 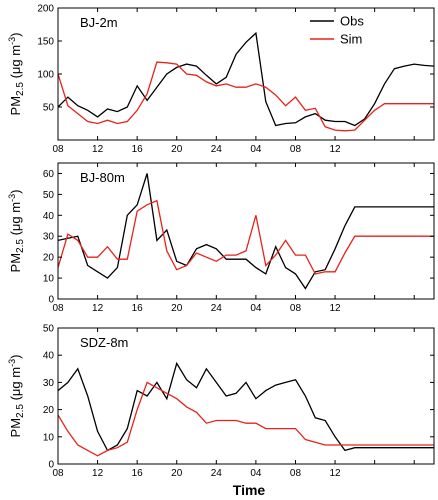 What do you see at coordinates (337, 30) in the screenshot?
I see `legend: Obs Sim` at bounding box center [337, 30].